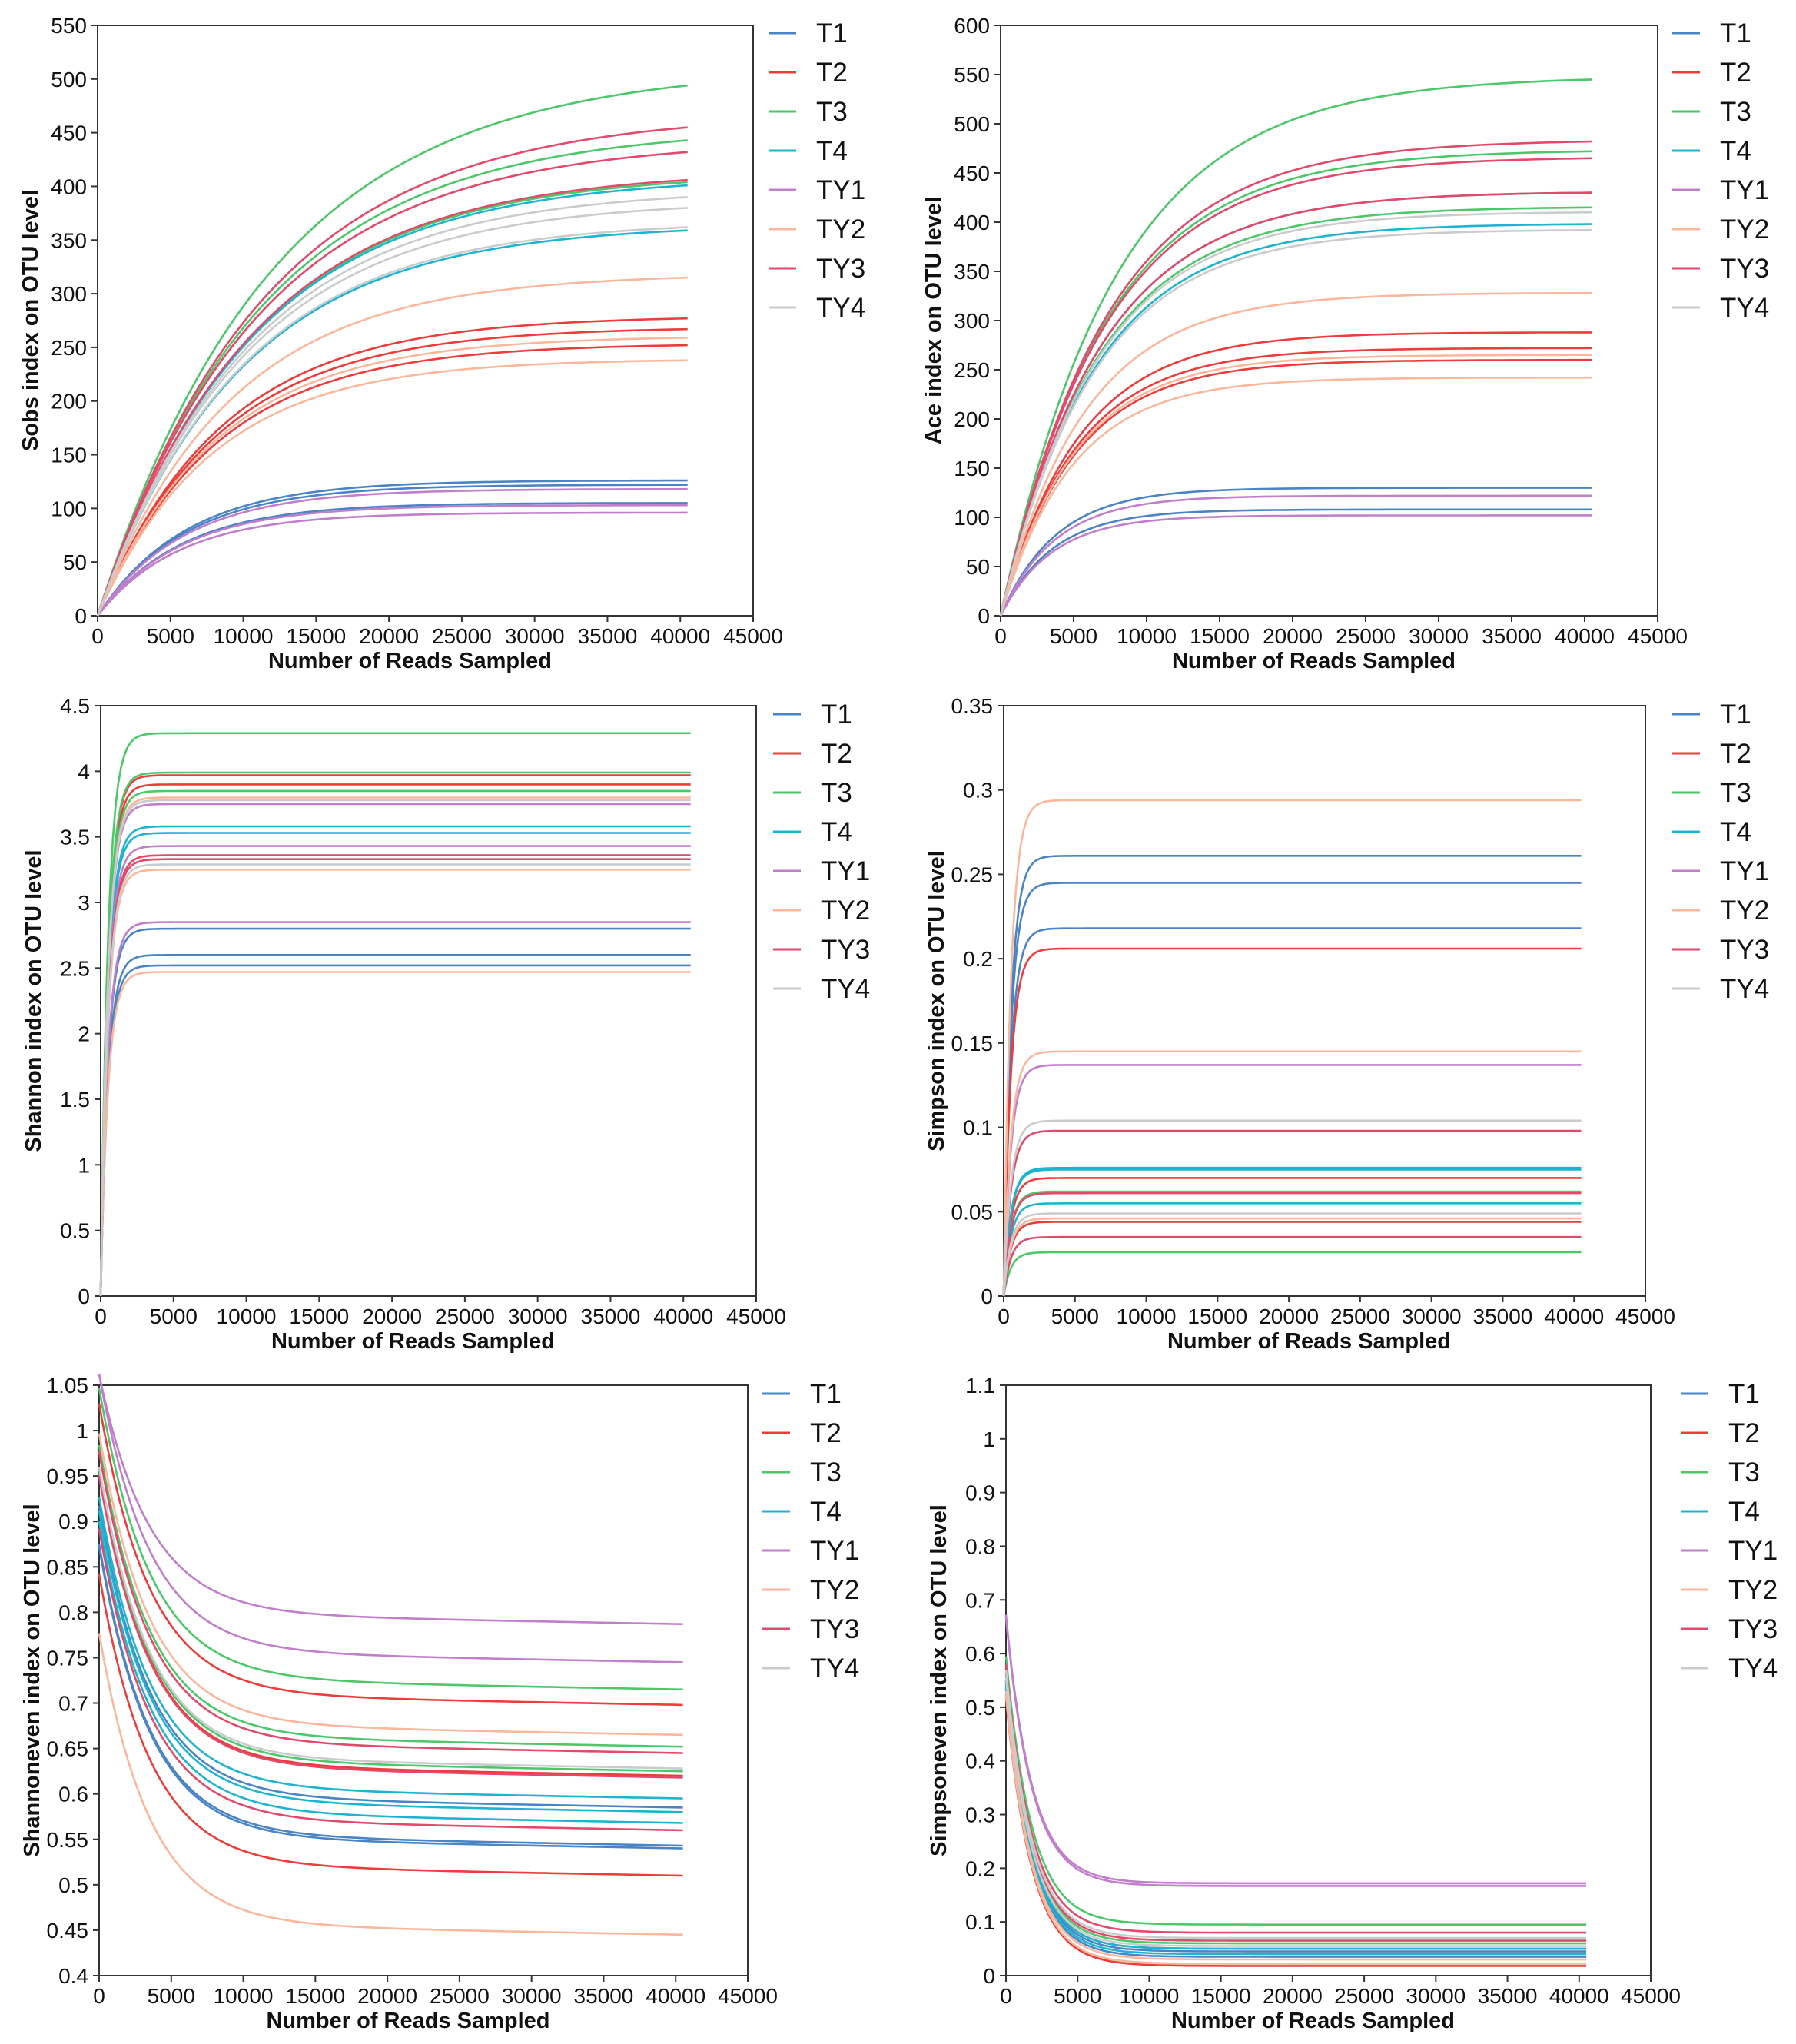  I want to click on y-tick-label: 0.7, so click(73, 1704).